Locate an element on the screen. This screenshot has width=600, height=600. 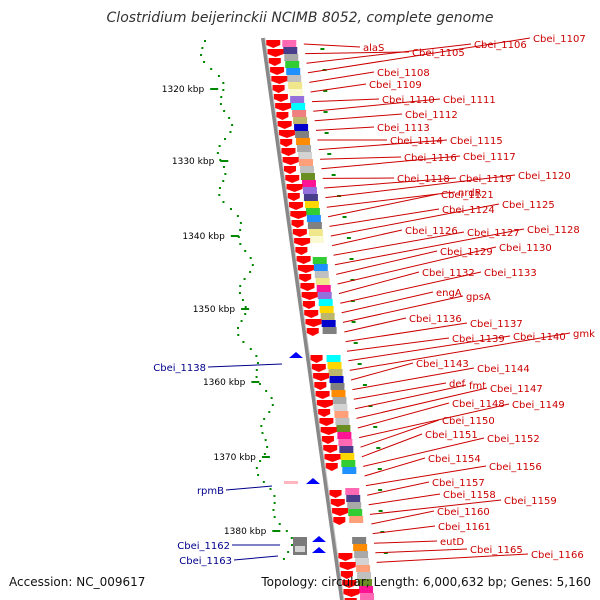
gene-label-forward: Cbei_1165 is located at coordinates (496, 550).